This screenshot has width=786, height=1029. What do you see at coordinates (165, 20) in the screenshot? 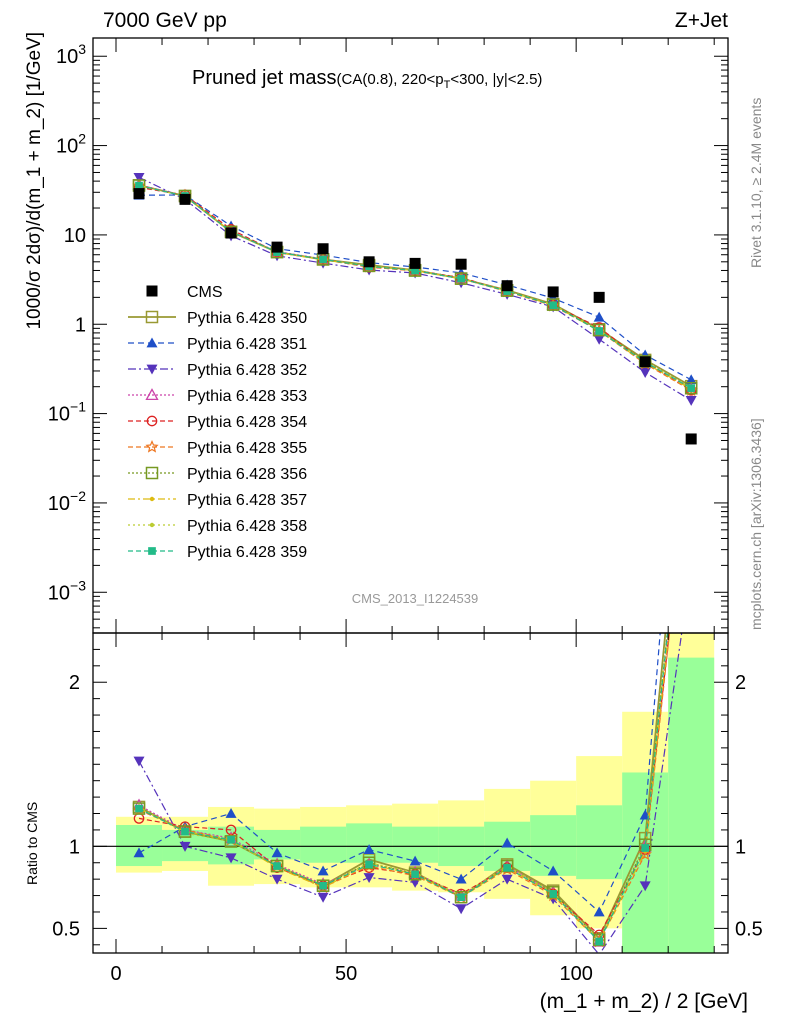
I see `energy-label: 7000 GeV pp` at bounding box center [165, 20].